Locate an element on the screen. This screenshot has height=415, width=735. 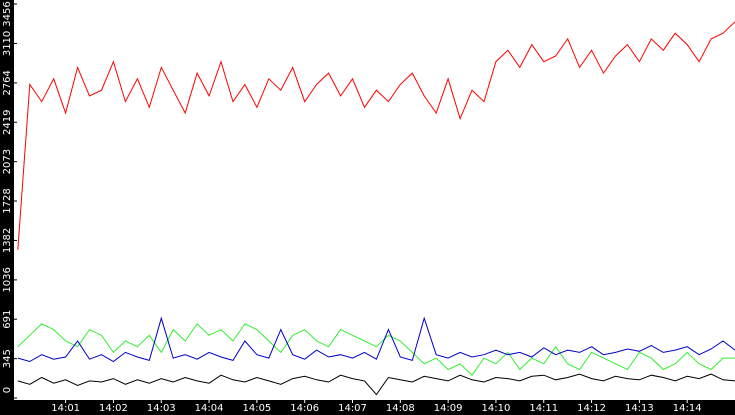
y-tick-label: 2073 is located at coordinates (7, 161).